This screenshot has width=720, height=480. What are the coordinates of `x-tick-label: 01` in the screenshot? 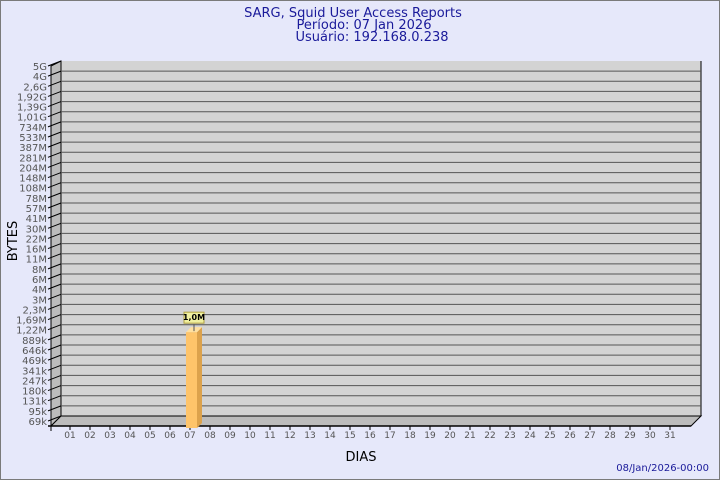 It's located at (69, 436).